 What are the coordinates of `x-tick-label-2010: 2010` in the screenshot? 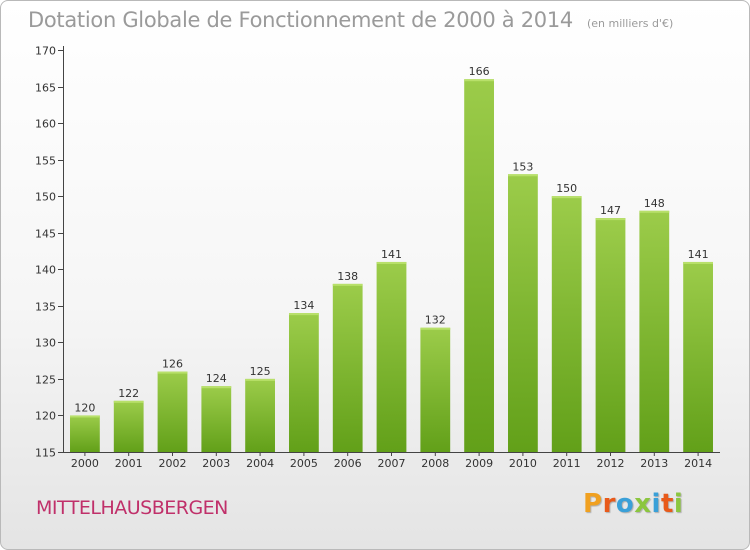 It's located at (523, 463).